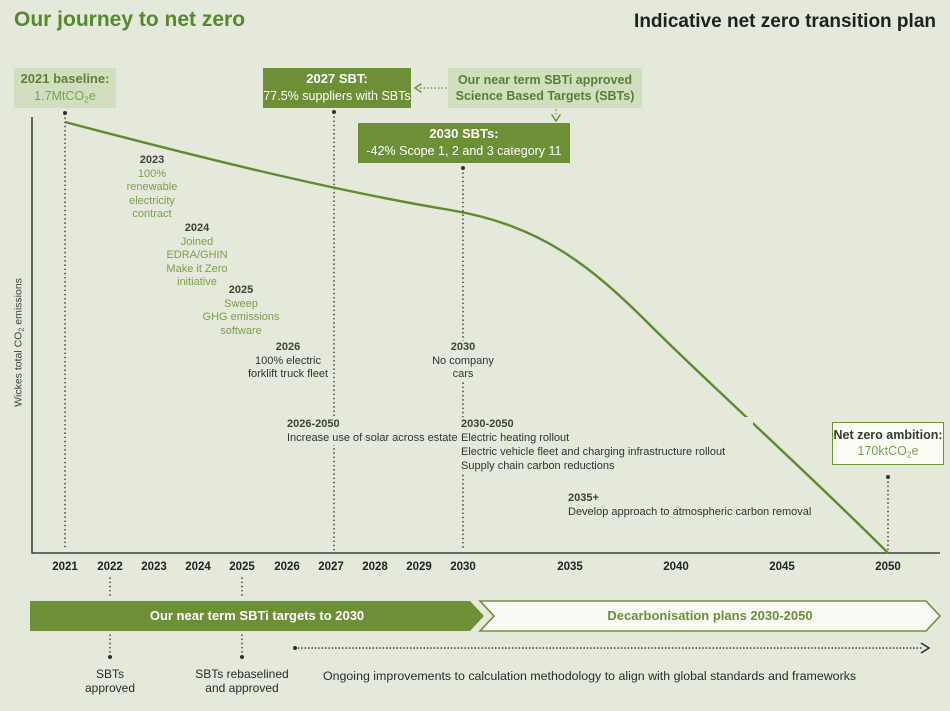  I want to click on milestone-2030: 2030 No company cars, so click(463, 361).